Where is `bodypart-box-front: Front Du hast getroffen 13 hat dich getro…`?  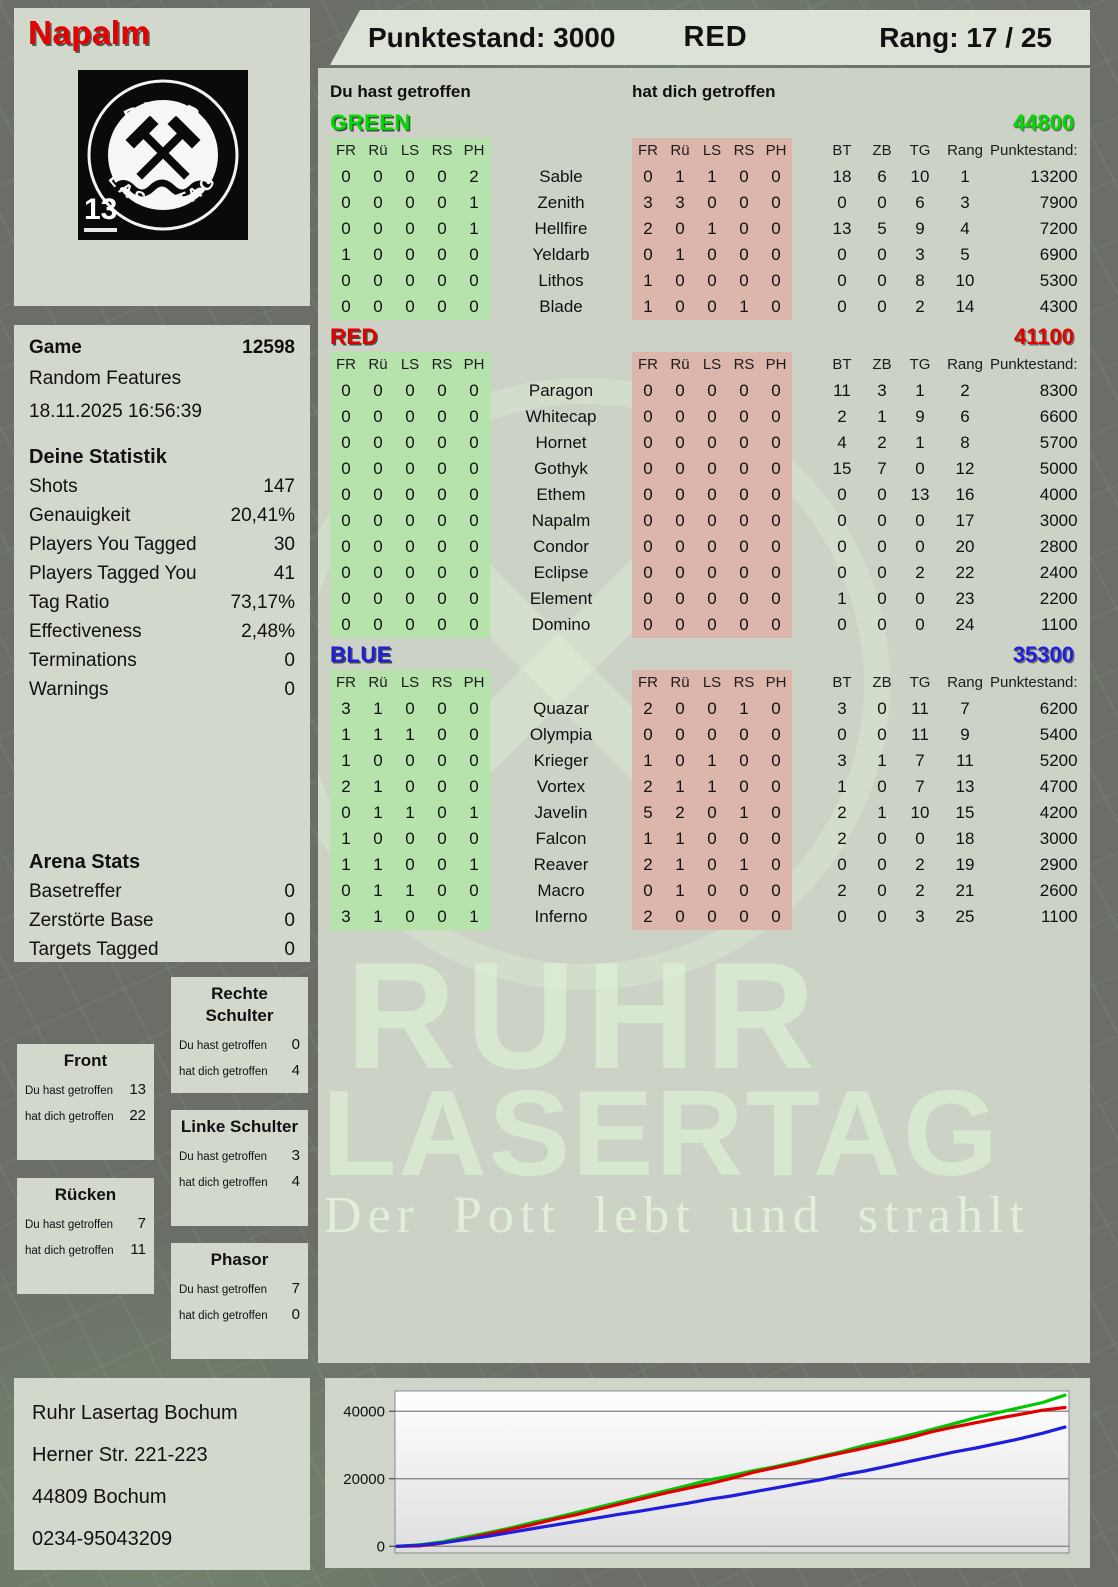 bodypart-box-front: Front Du hast getroffen 13 hat dich getro… is located at coordinates (85, 1102).